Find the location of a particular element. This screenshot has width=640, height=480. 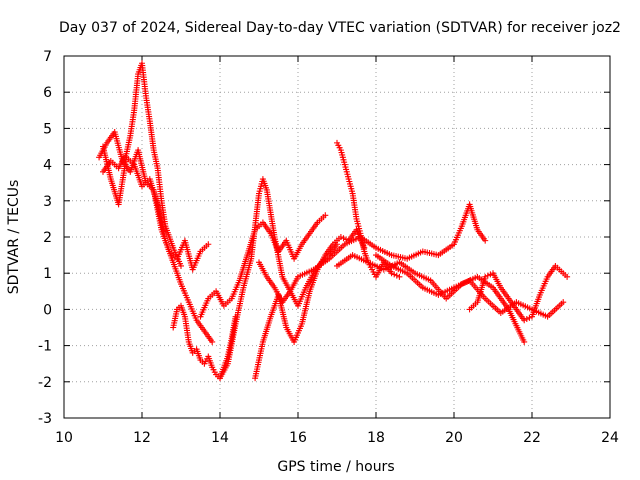

satellite-track-8-point is located at coordinates (485, 240).